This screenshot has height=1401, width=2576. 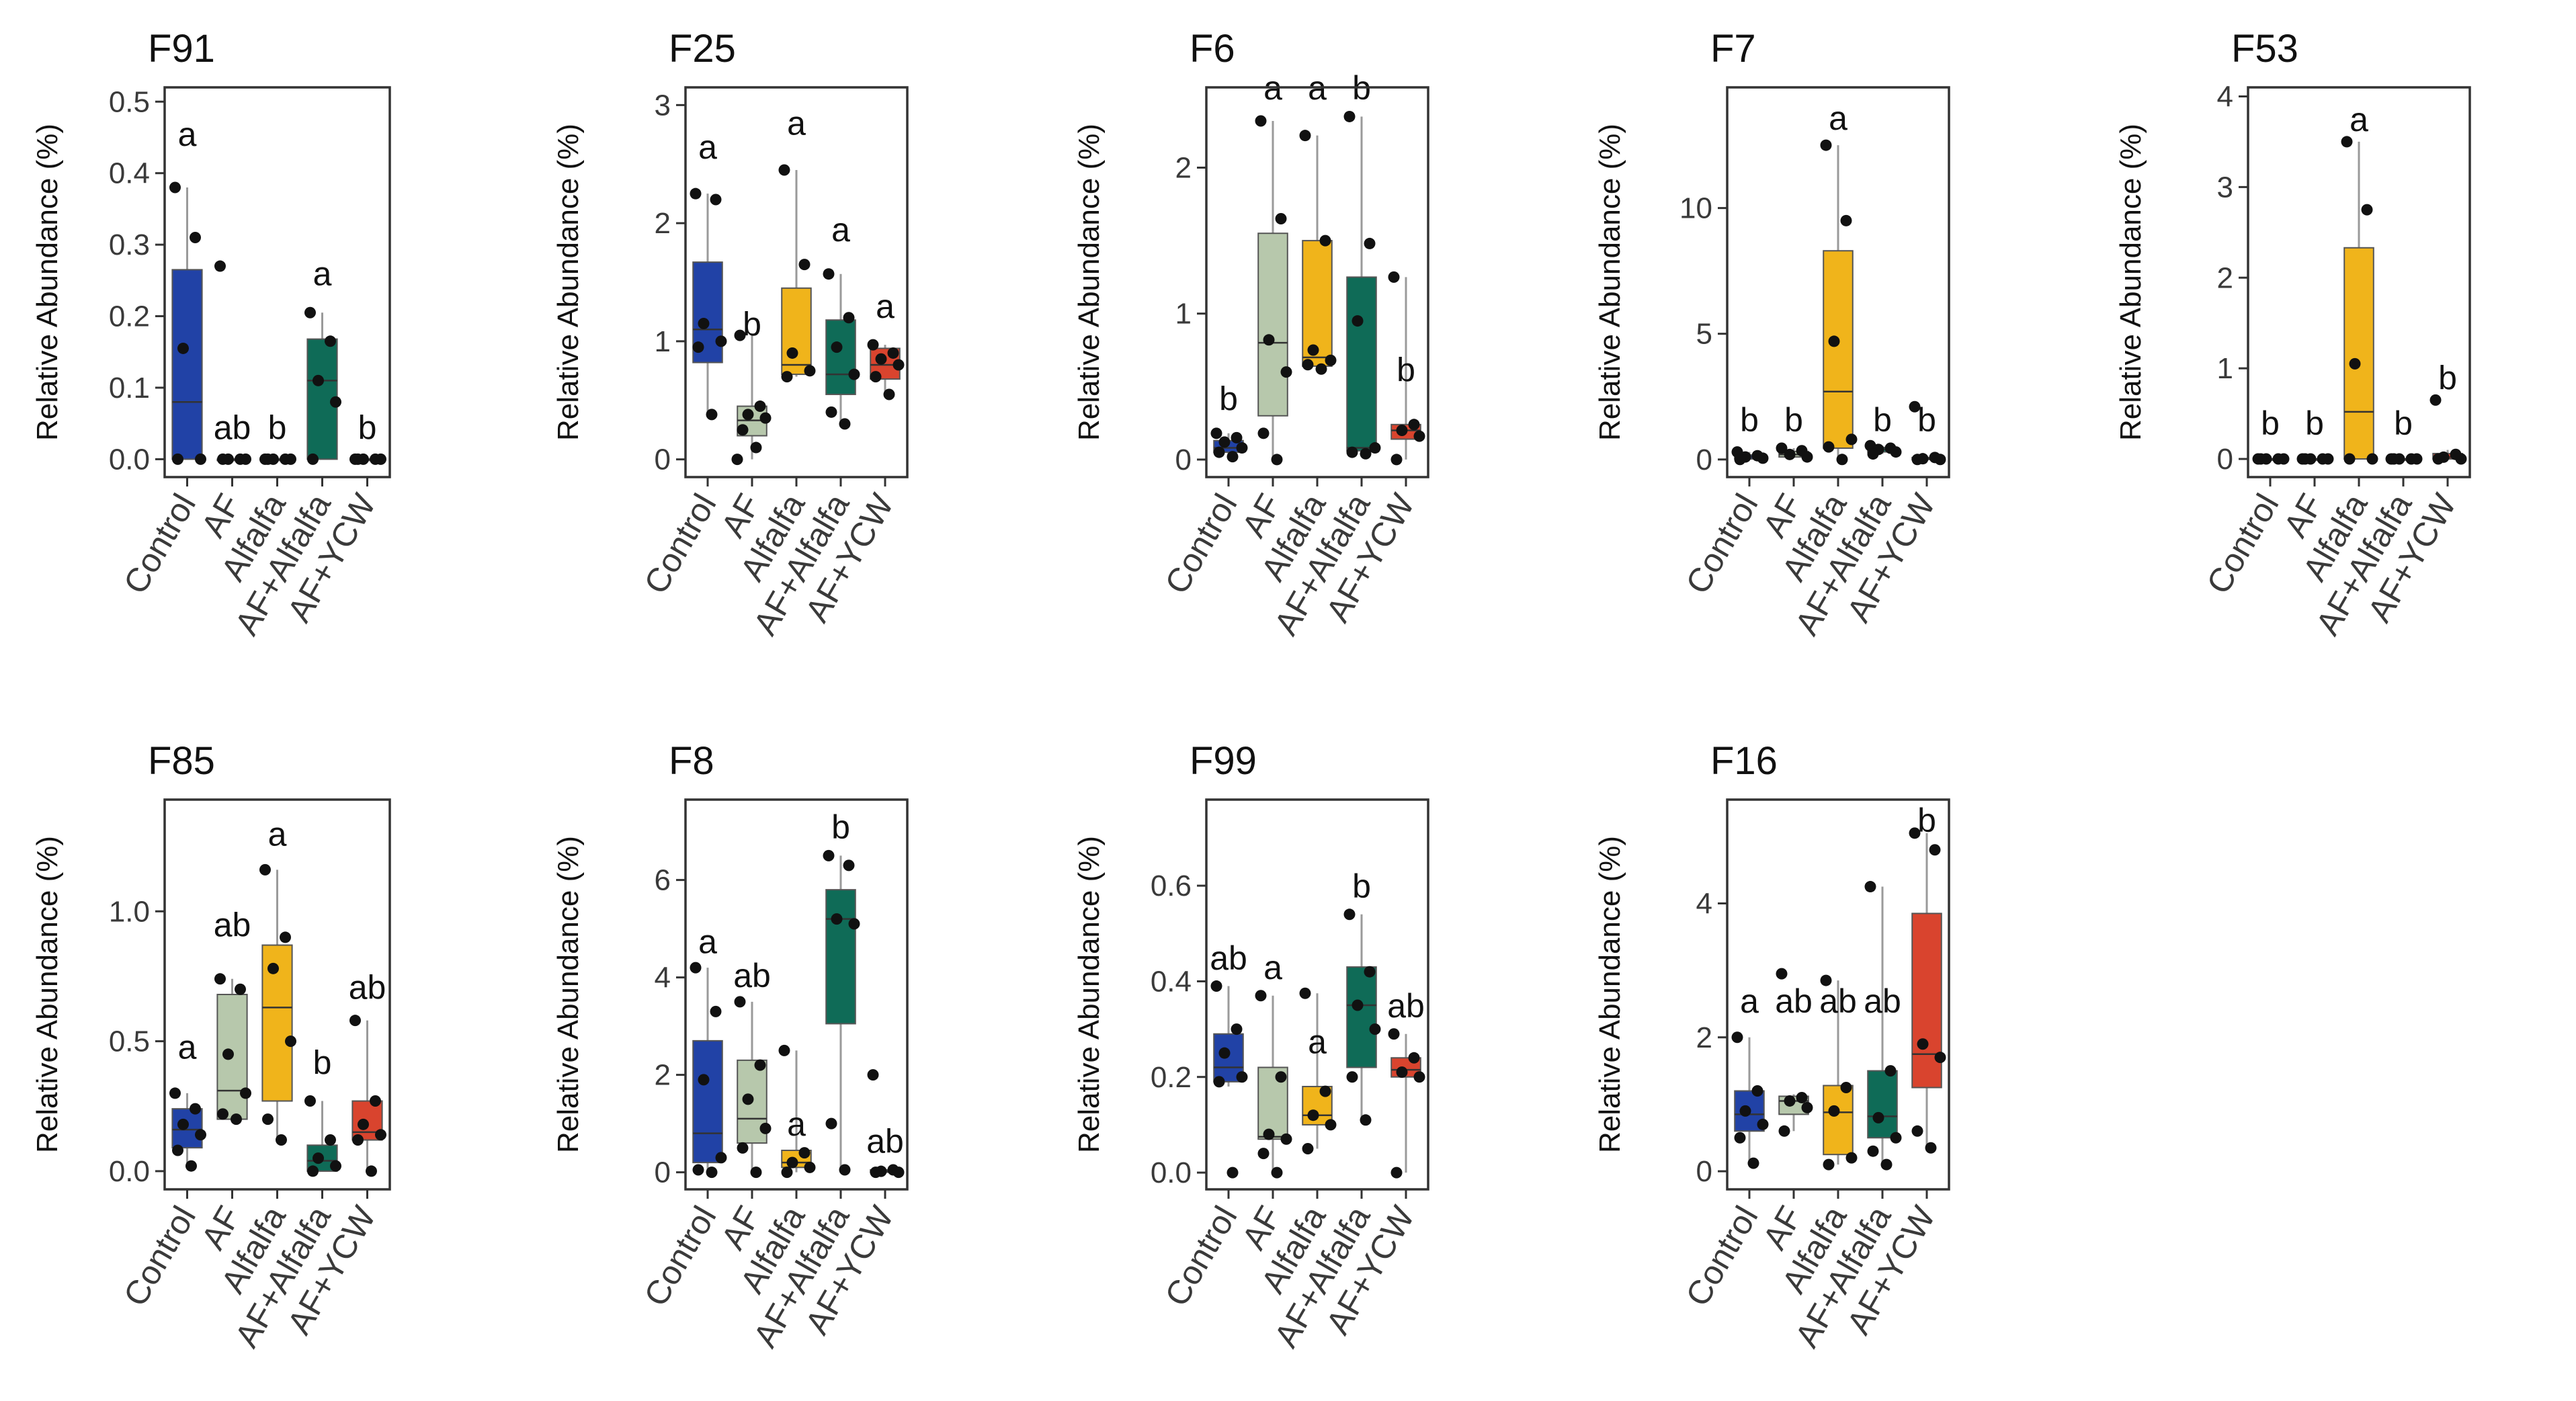 What do you see at coordinates (1229, 1059) in the screenshot?
I see `box-Control: ab` at bounding box center [1229, 1059].